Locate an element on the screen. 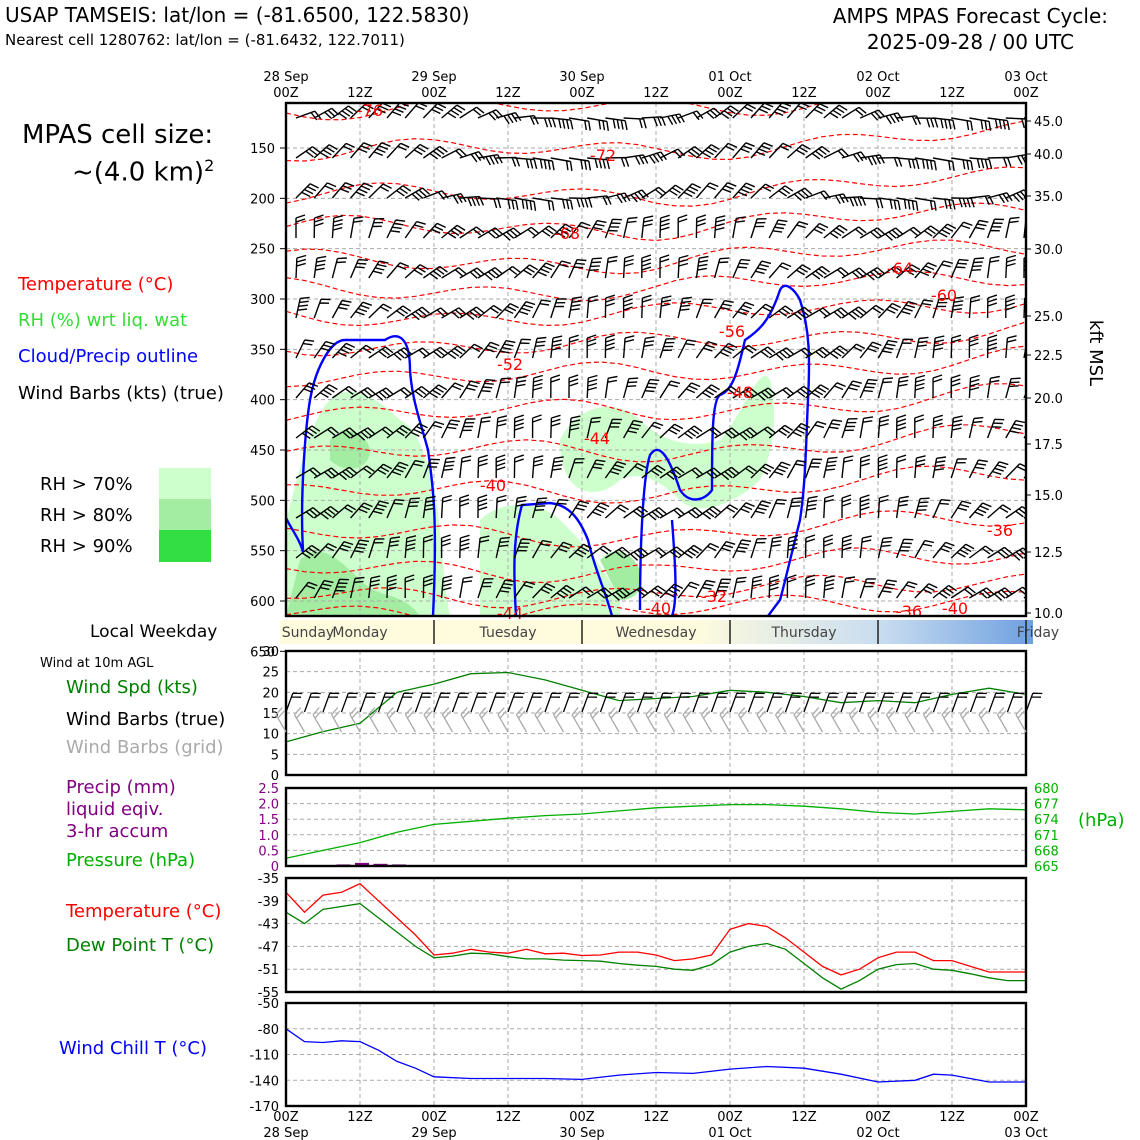 The width and height of the screenshot is (1140, 1140). y-tick-label: -47 is located at coordinates (268, 947).